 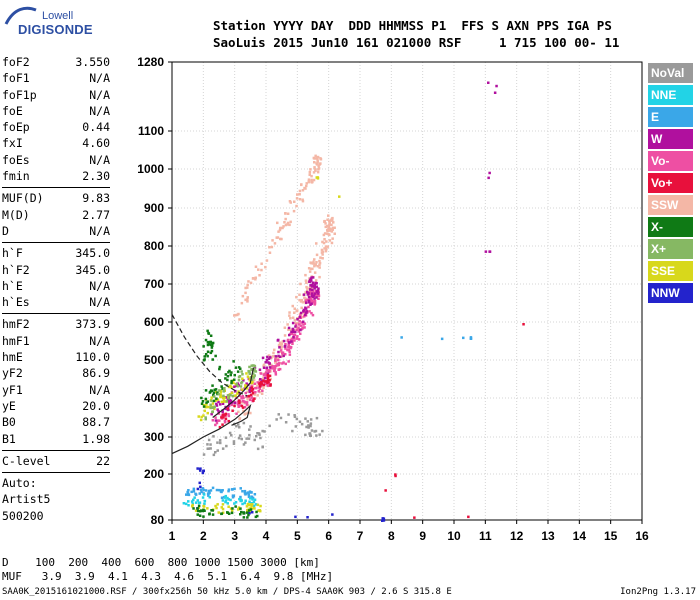 I want to click on param-value: 373.9, so click(x=92, y=324).